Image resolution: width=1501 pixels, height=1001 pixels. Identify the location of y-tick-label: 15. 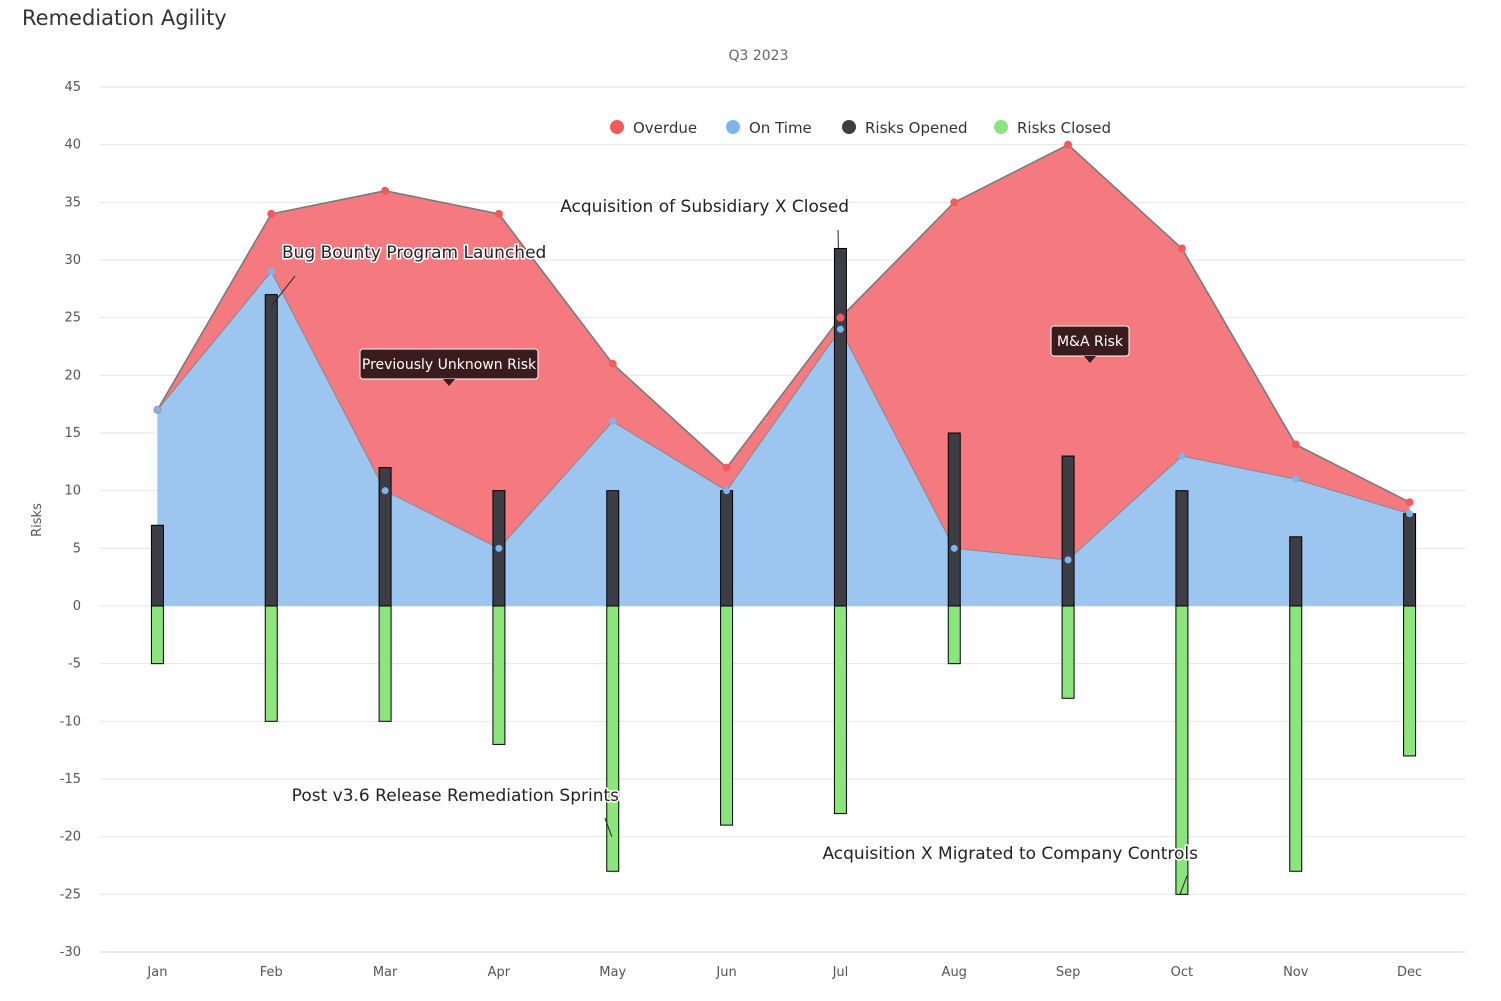
(72, 433).